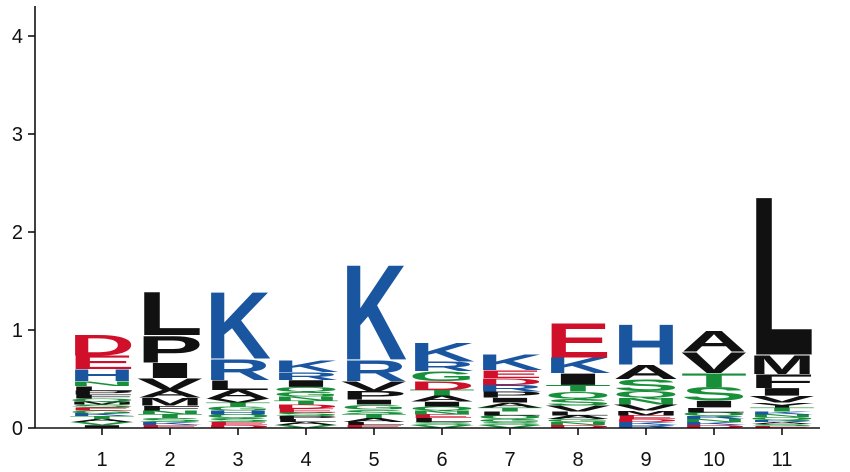 The width and height of the screenshot is (850, 472). Describe the element at coordinates (441, 460) in the screenshot. I see `x-tick-label: 6` at that location.